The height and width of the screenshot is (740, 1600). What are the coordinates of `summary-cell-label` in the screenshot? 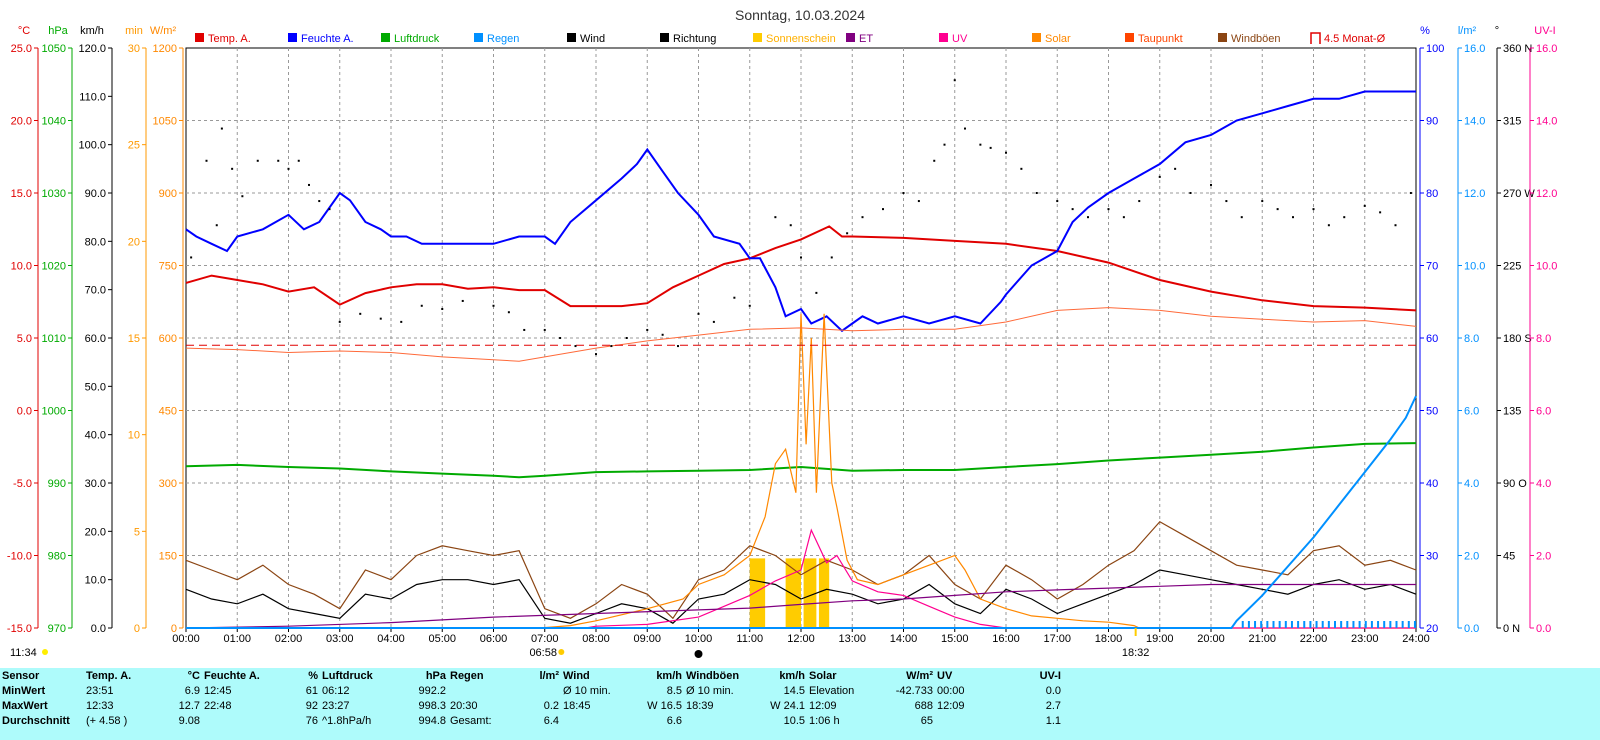 It's located at (480, 690).